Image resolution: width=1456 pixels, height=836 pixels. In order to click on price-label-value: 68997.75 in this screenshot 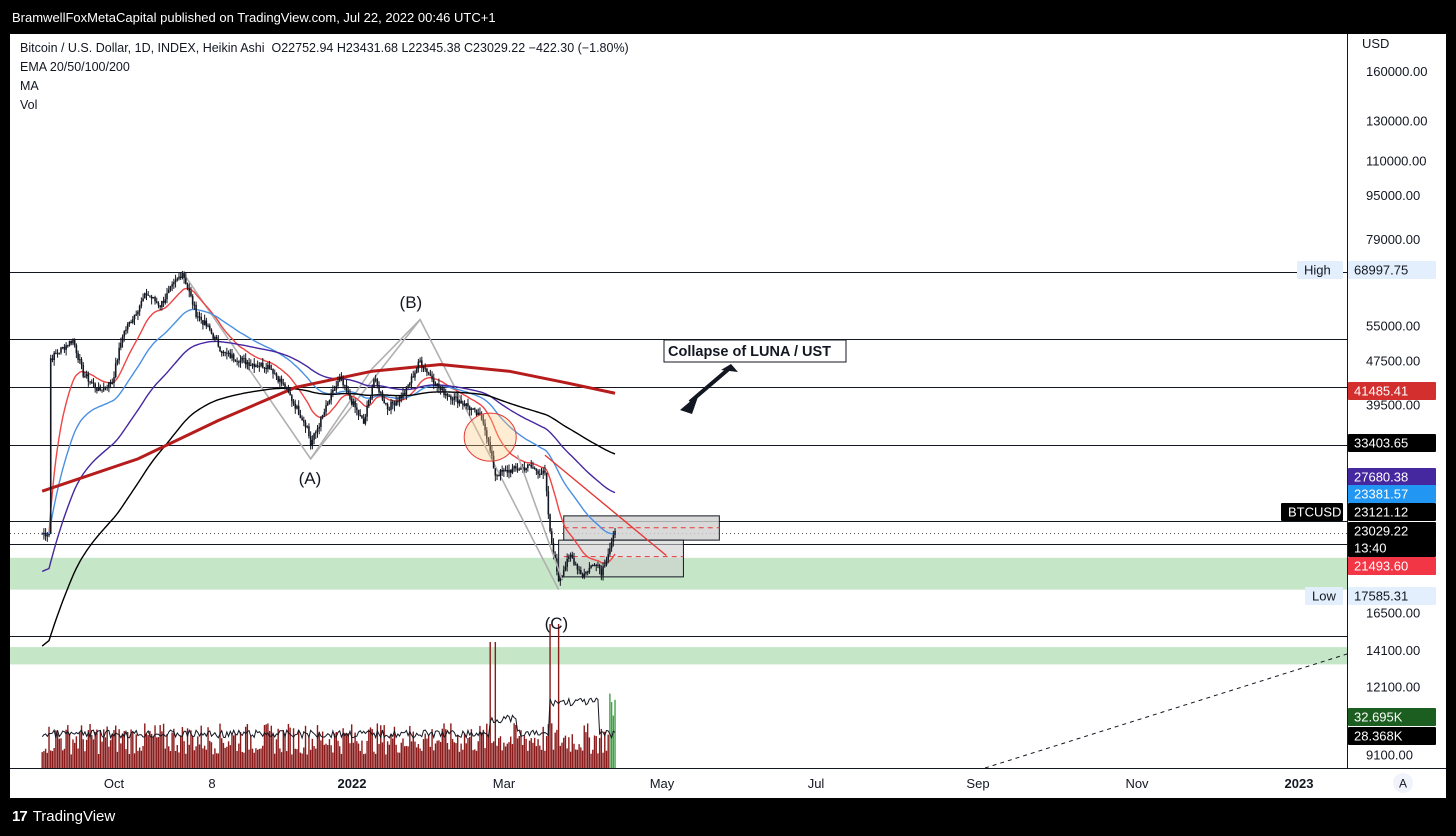, I will do `click(1381, 270)`.